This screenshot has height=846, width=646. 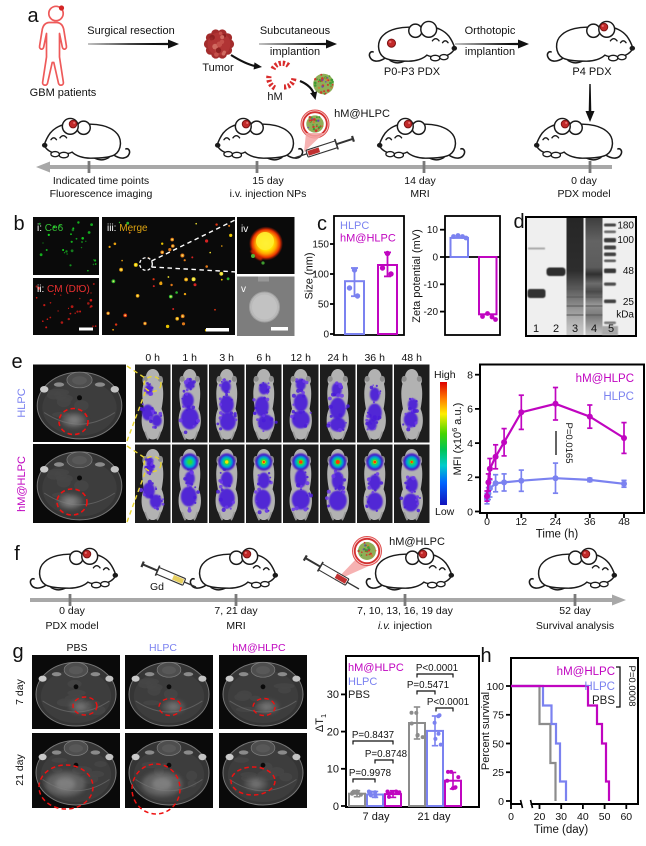 What do you see at coordinates (310, 275) in the screenshot?
I see `svg-text: Size (nm)` at bounding box center [310, 275].